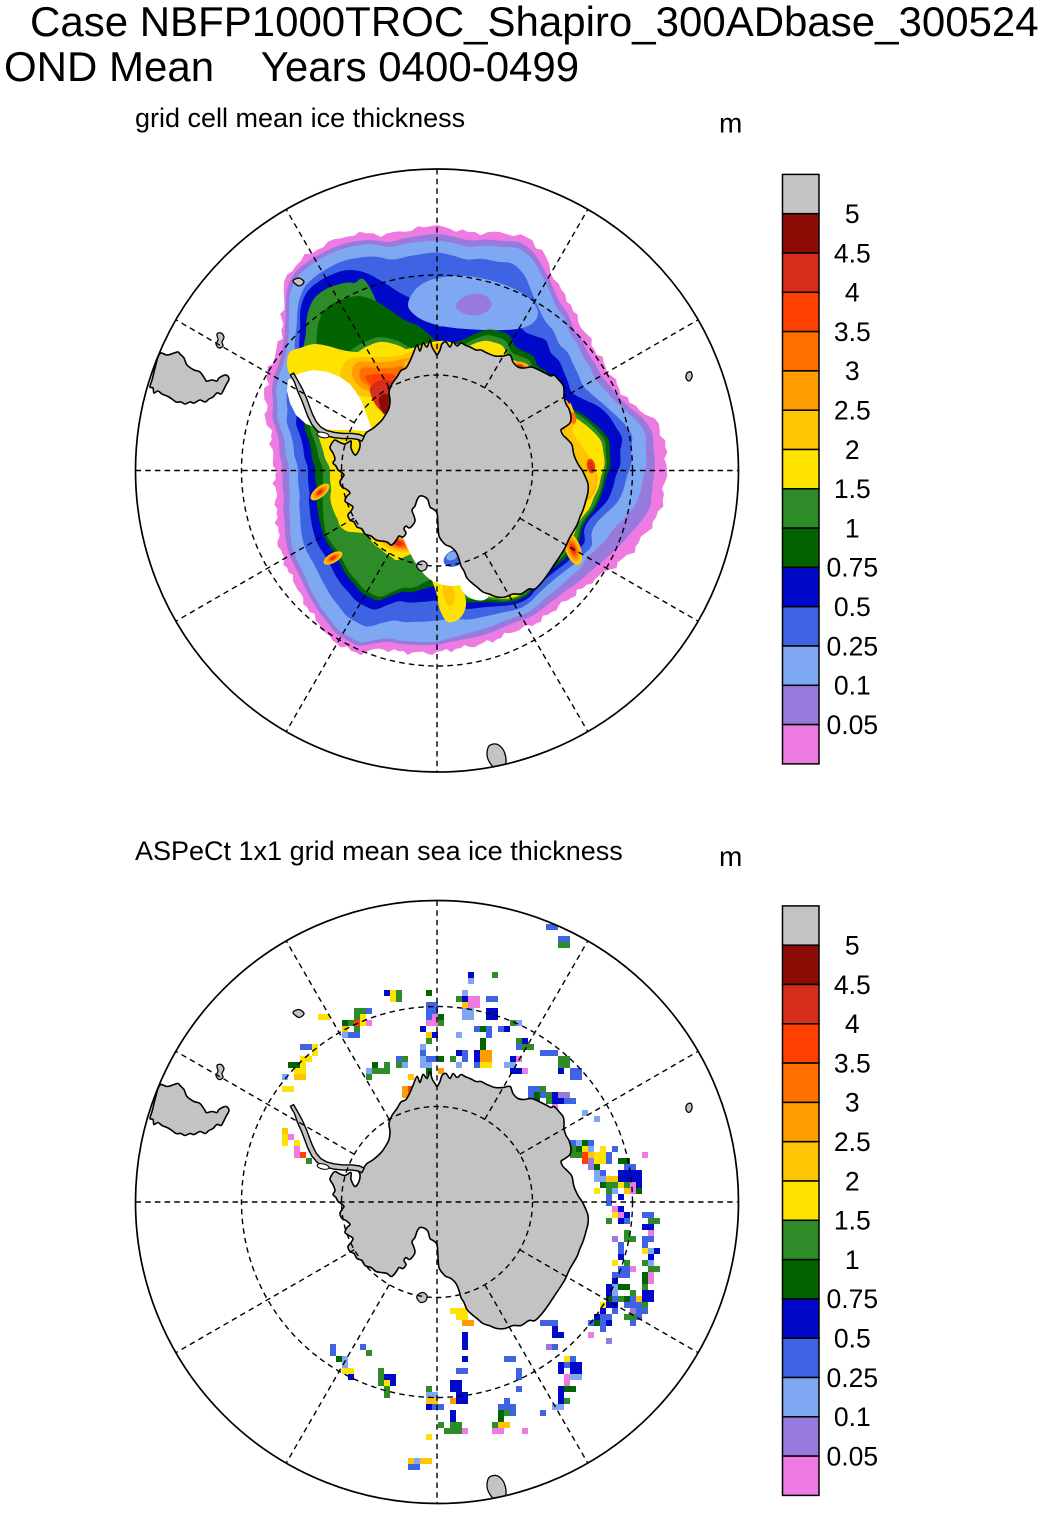 The image size is (1056, 1515). Describe the element at coordinates (379, 851) in the screenshot. I see `svg-text:ASPeCt 1x1 grid mean sea ice t: ASPeCt 1x1 grid mean sea ice thickness` at that location.